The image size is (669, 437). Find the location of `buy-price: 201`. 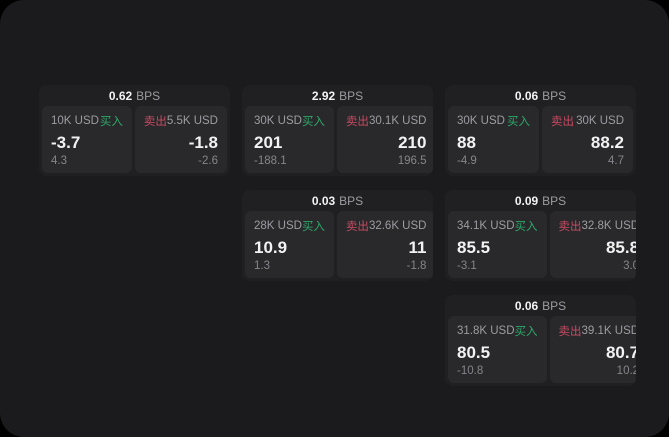

buy-price: 201 is located at coordinates (268, 142).